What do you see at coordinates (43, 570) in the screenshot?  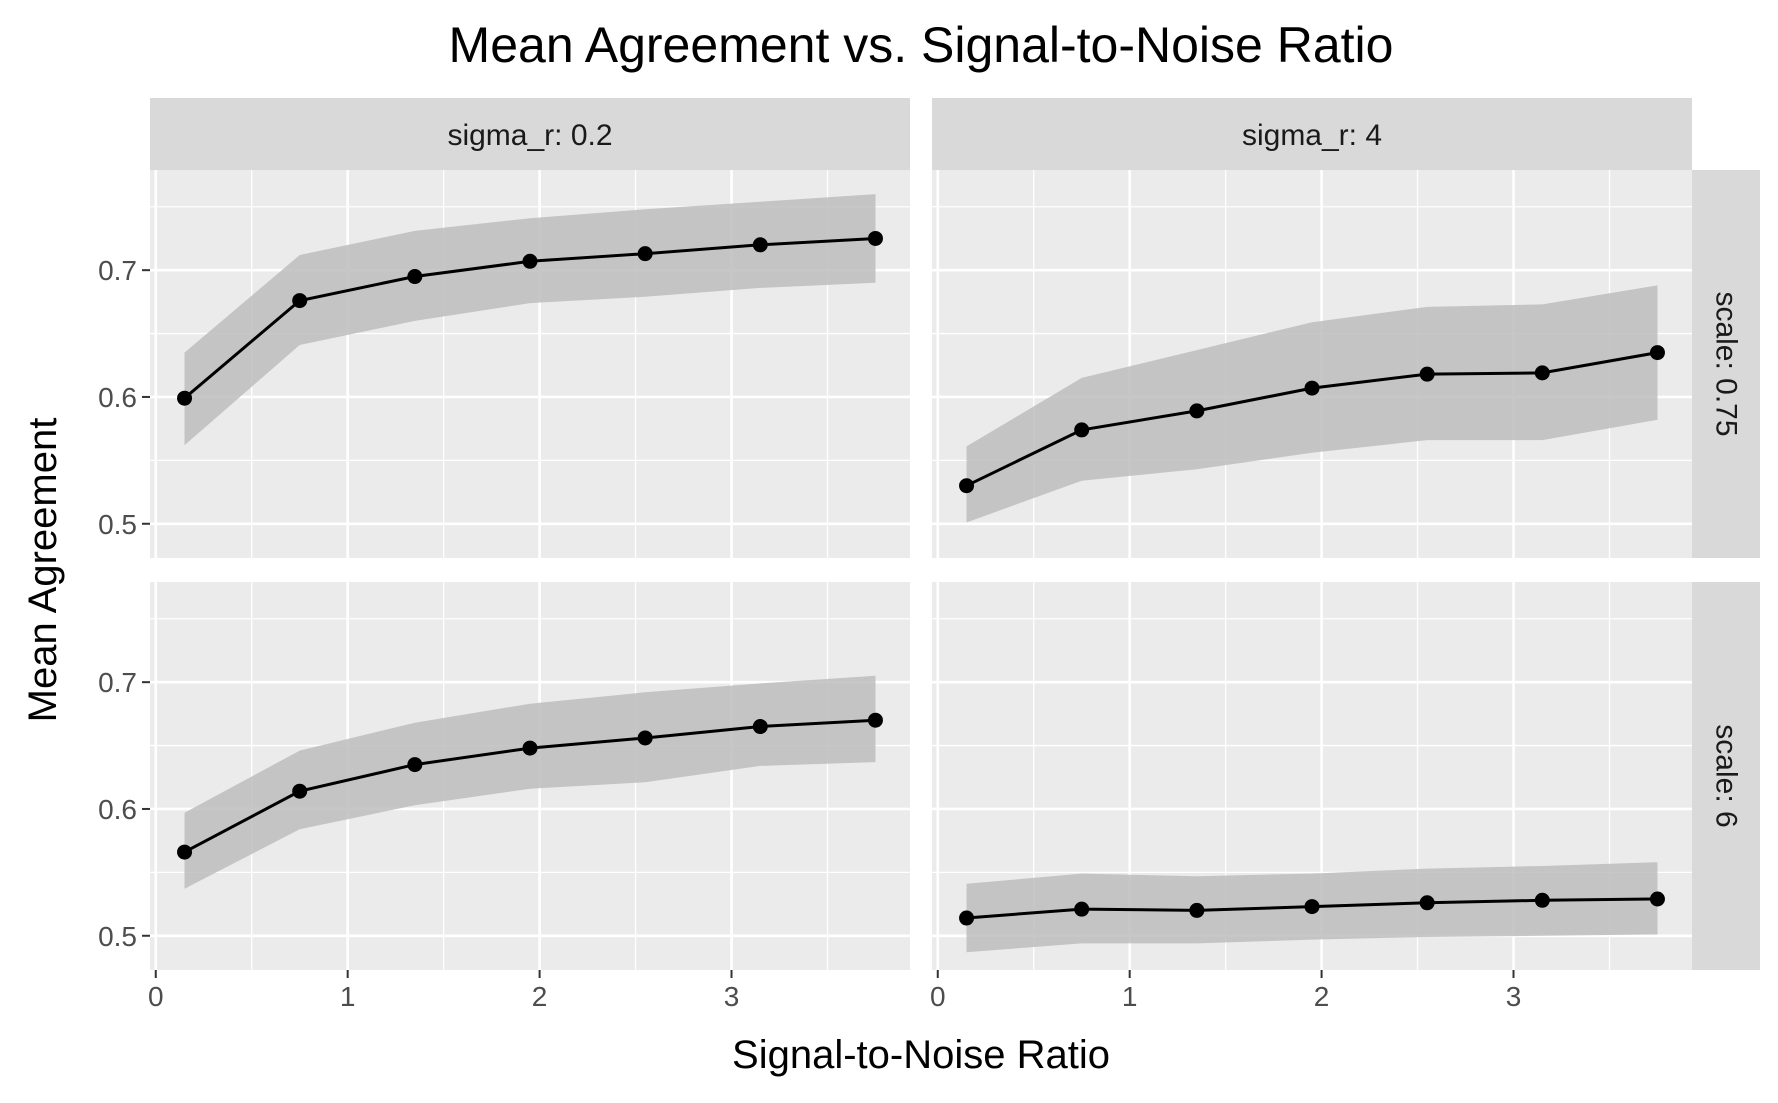 I see `y-axis-title: Mean Agreement` at bounding box center [43, 570].